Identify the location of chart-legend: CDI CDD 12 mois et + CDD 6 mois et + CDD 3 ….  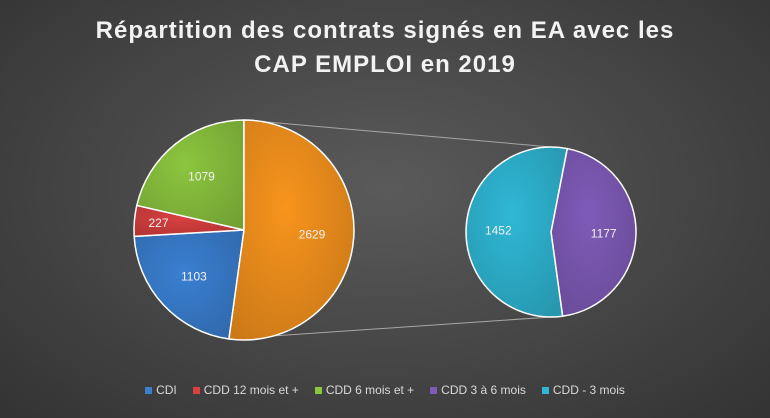
(385, 390).